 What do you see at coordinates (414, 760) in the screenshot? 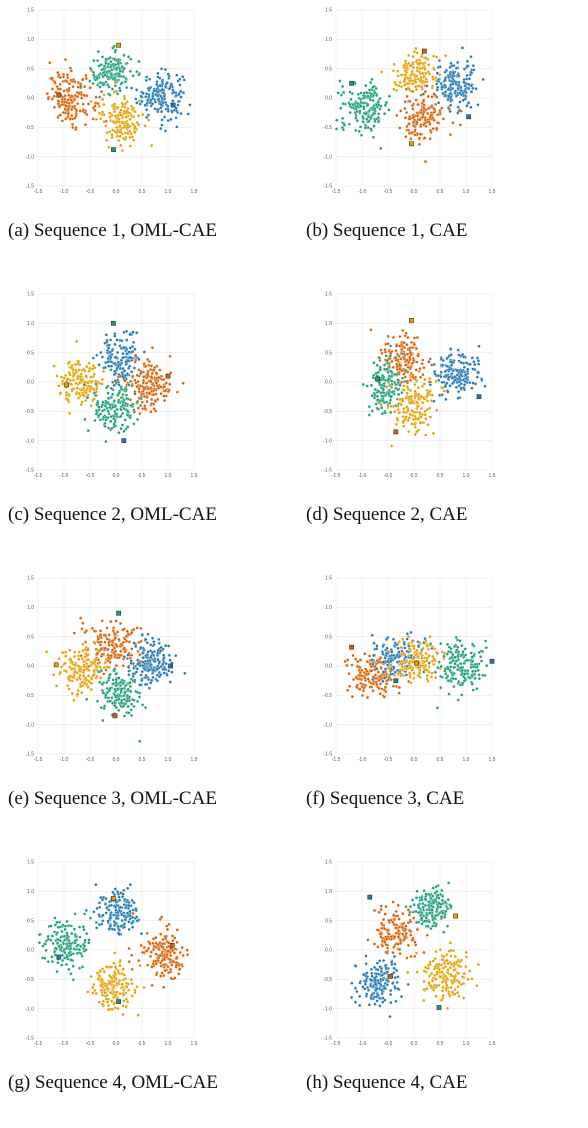
I see `x-tick-label: 0.0` at bounding box center [414, 760].